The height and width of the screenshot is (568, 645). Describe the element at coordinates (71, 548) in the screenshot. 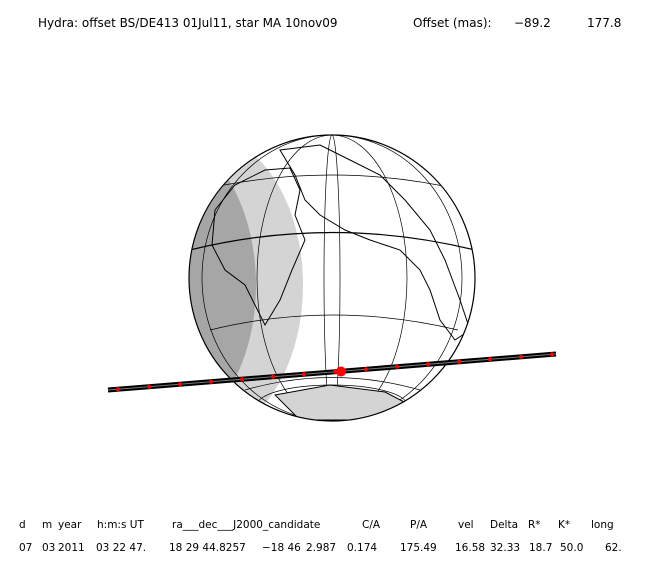

I see `cell: 2011` at that location.